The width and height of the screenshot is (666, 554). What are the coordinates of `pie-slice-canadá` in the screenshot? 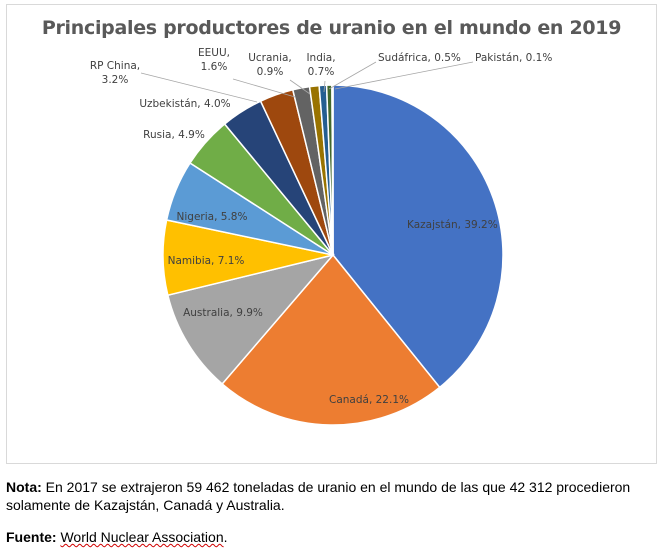 It's located at (331, 339).